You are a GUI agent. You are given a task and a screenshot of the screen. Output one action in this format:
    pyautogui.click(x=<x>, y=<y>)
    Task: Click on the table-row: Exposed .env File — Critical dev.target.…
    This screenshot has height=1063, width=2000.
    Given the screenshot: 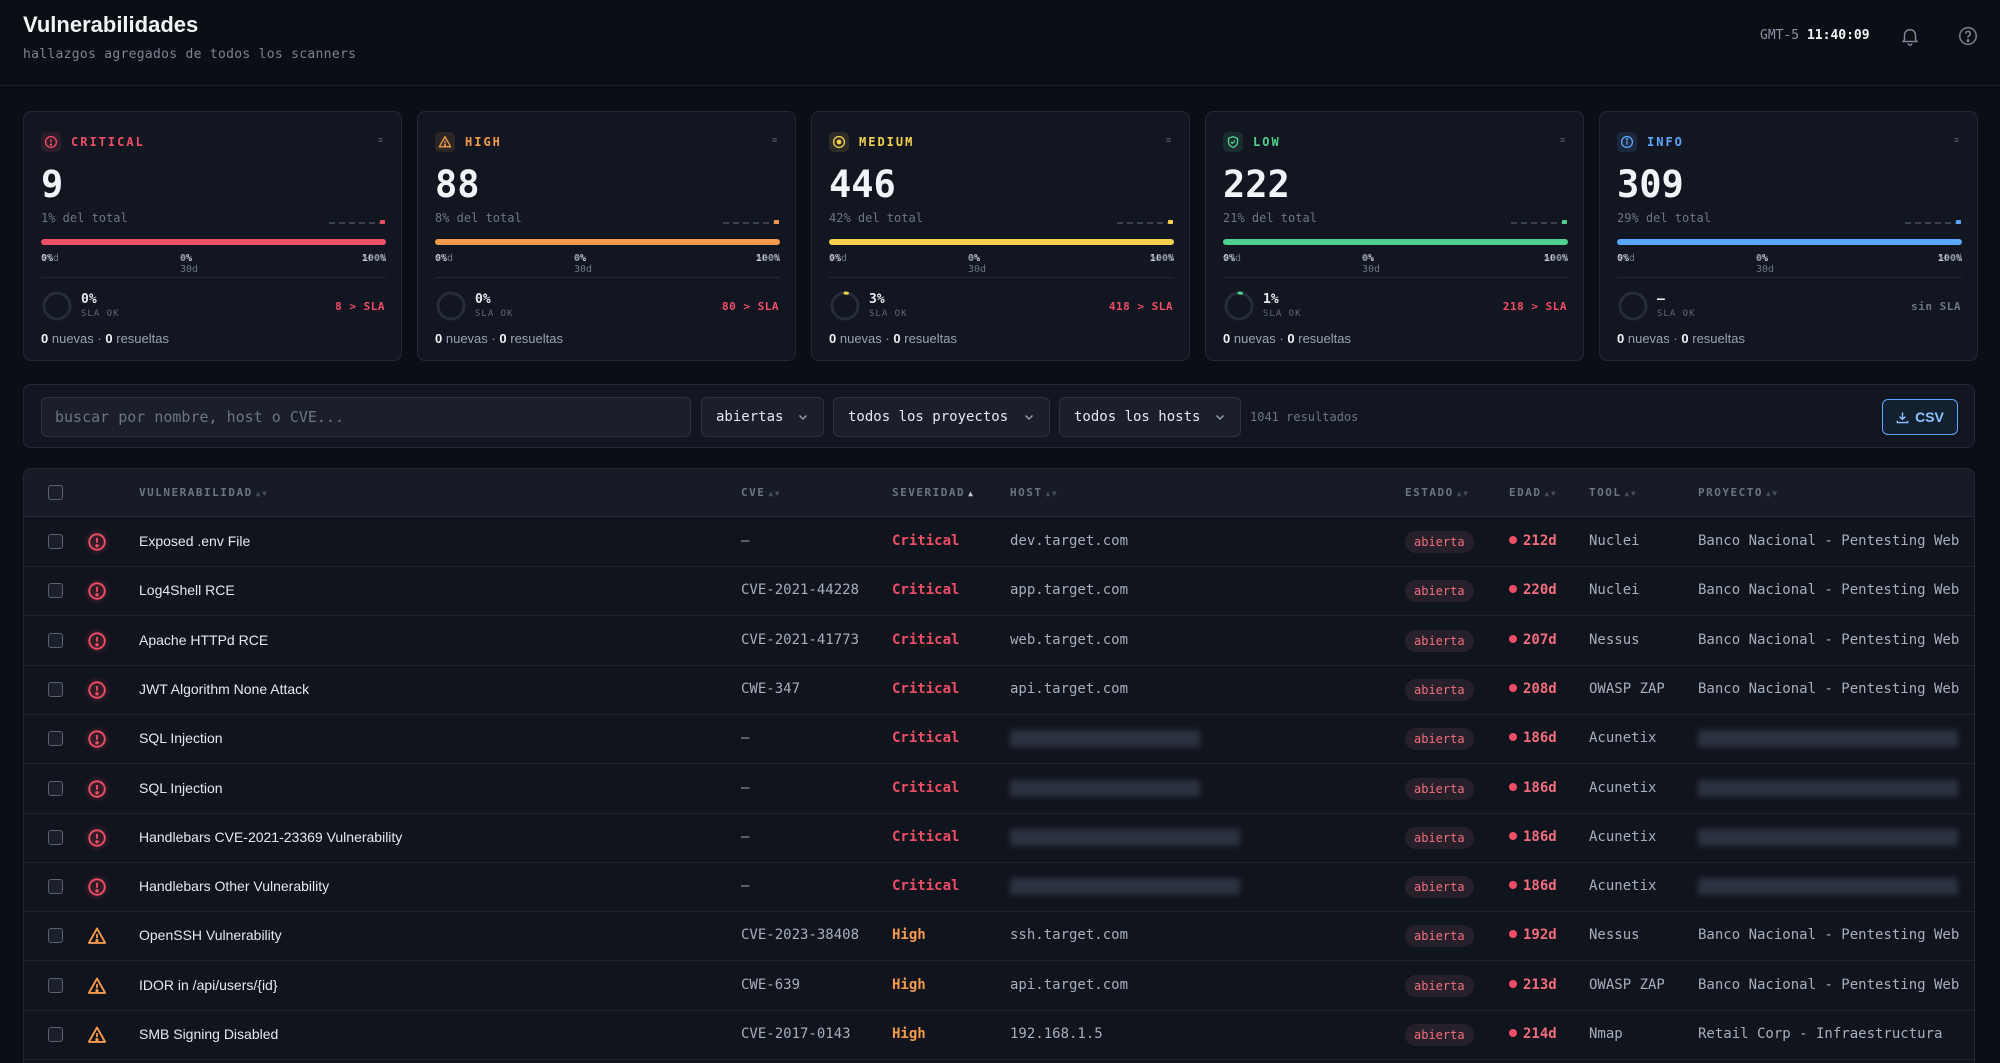 What is the action you would take?
    pyautogui.click(x=999, y=542)
    